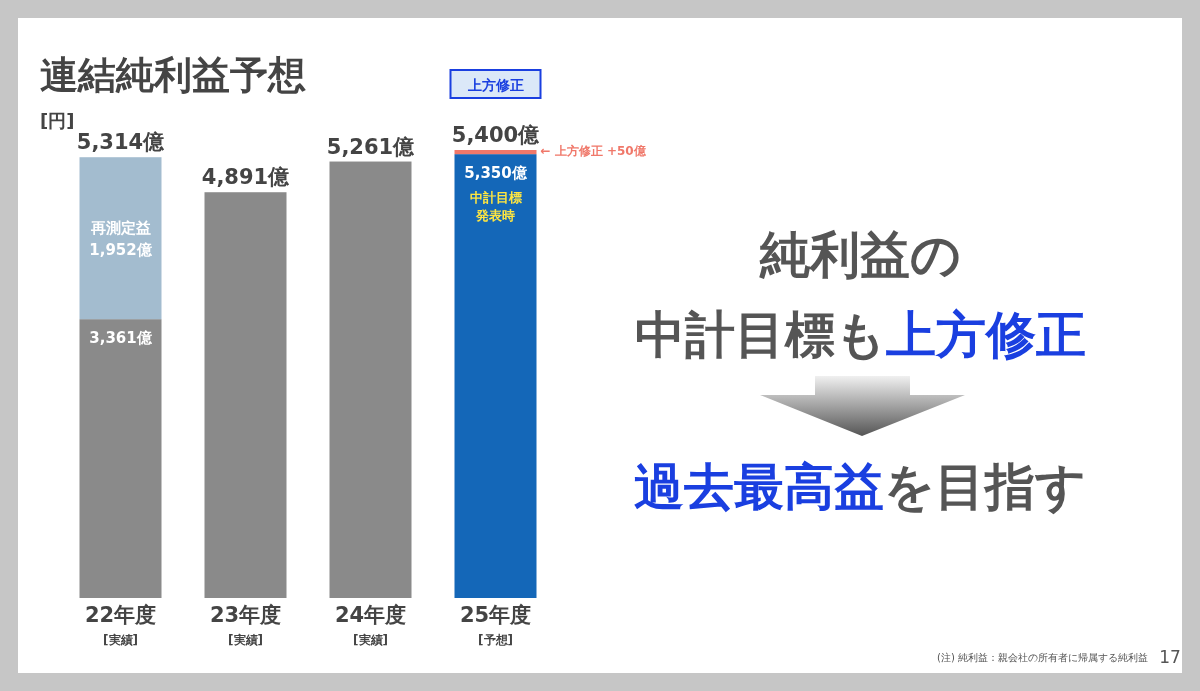 This screenshot has width=1200, height=691. What do you see at coordinates (859, 255) in the screenshot?
I see `text: 純利益の` at bounding box center [859, 255].